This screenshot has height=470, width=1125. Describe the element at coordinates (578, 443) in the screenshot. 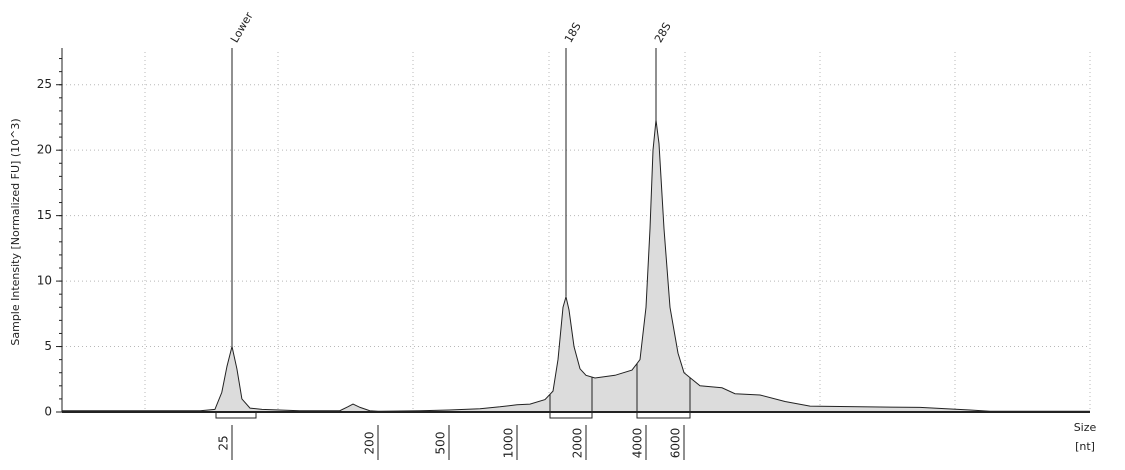

I see `x-tick-label: 2000` at that location.